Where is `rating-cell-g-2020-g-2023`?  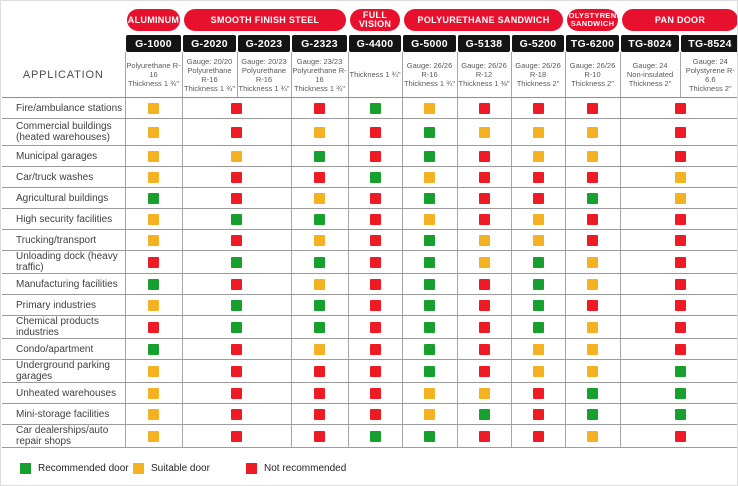
rating-cell-g-2020-g-2023 is located at coordinates (236, 240).